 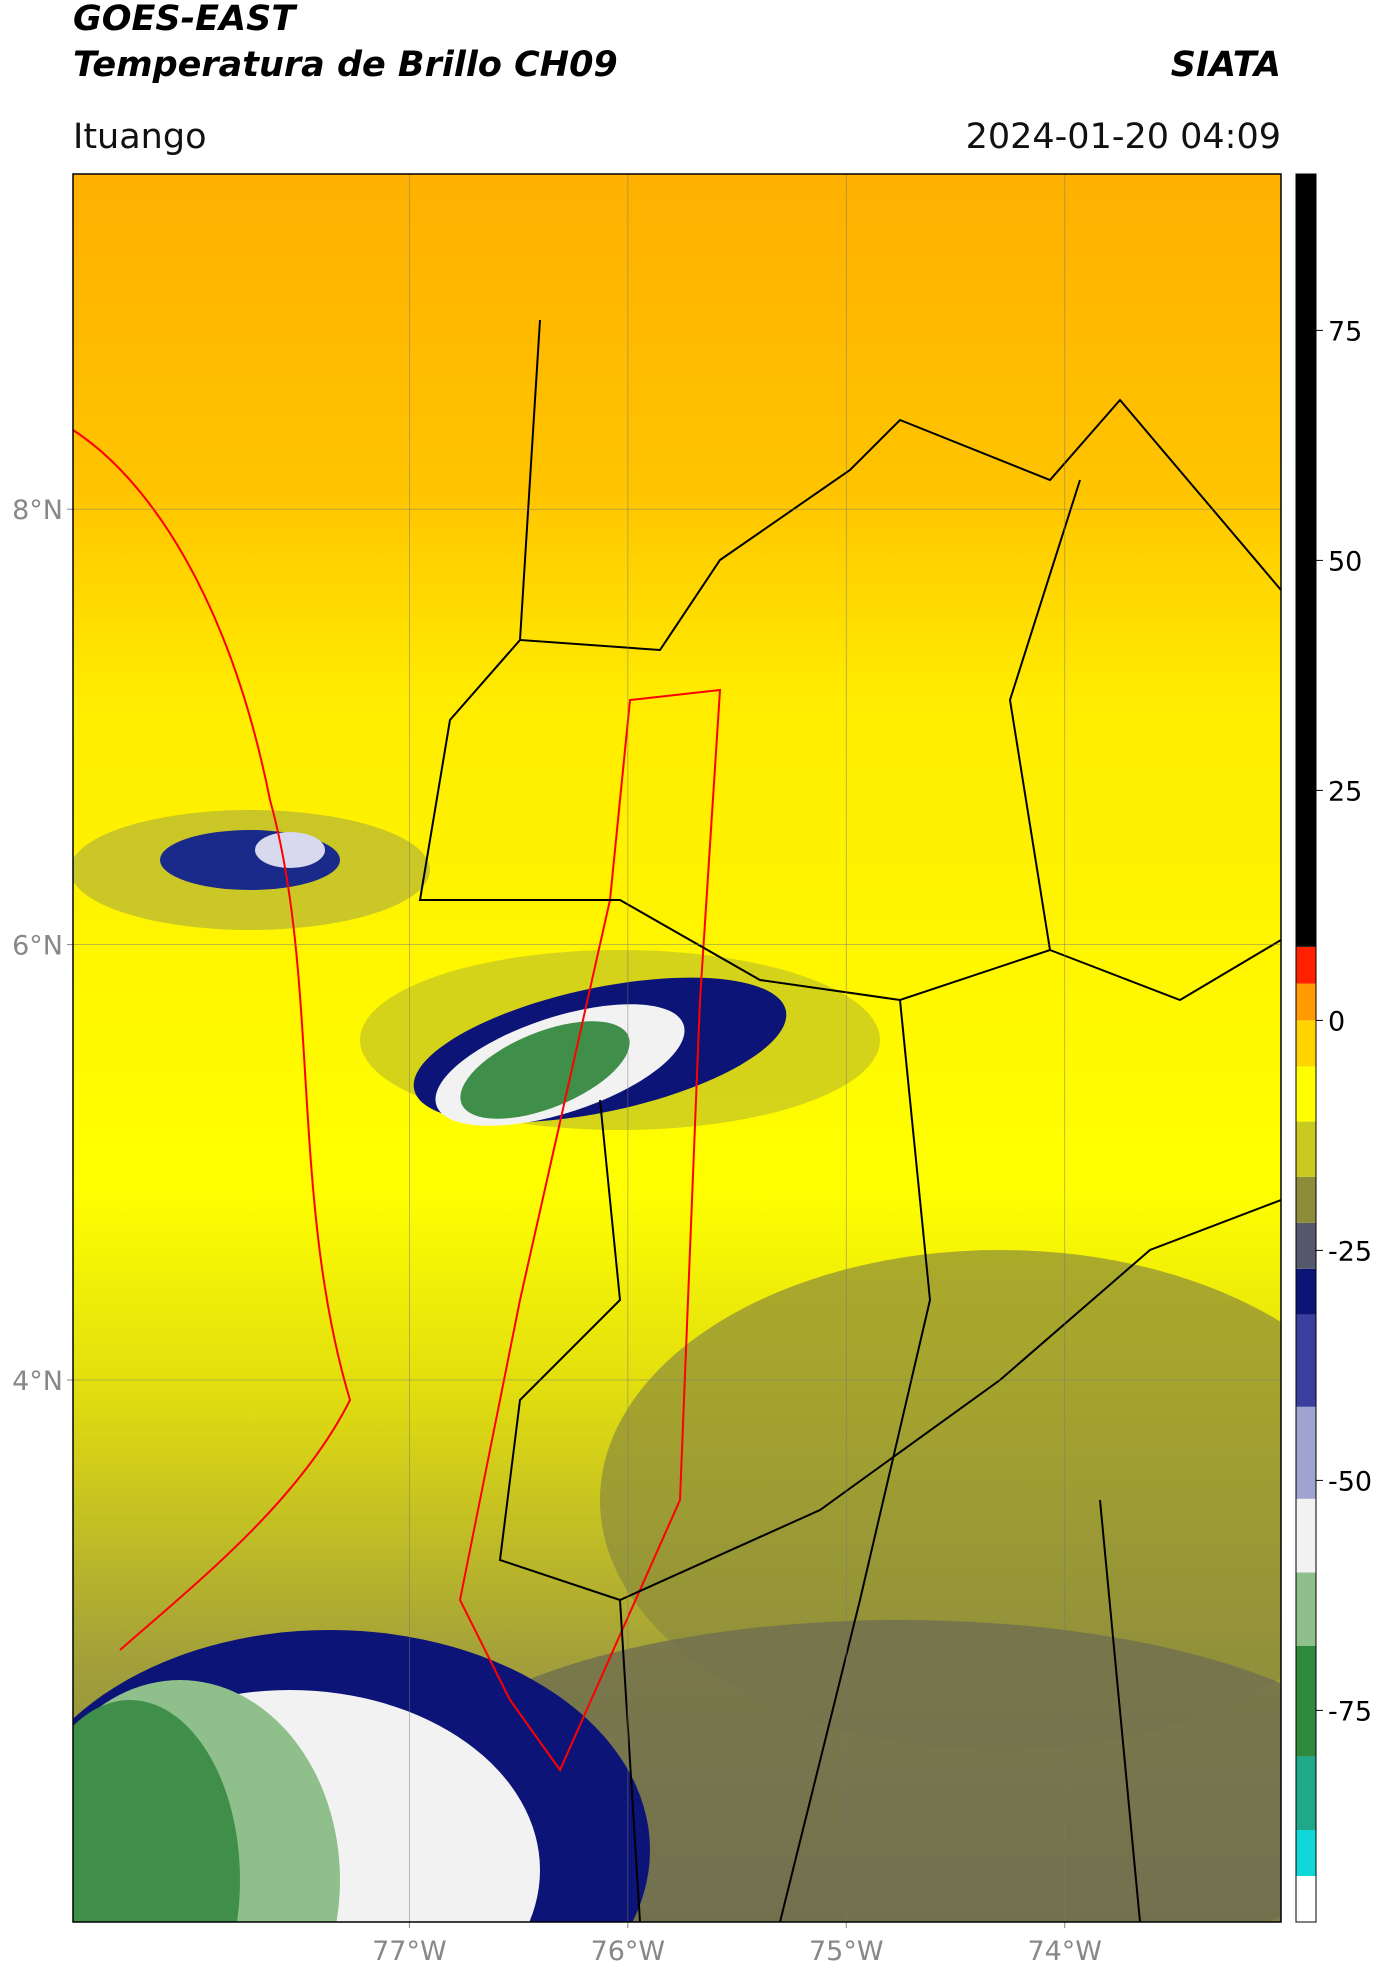 What do you see at coordinates (846, 1951) in the screenshot?
I see `lon-tick-label: 75°W` at bounding box center [846, 1951].